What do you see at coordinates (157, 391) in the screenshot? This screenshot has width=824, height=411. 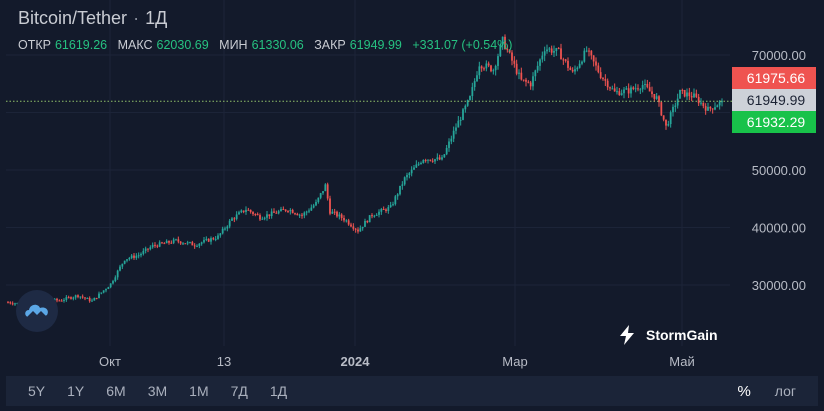 I see `tf-3m: 3M` at bounding box center [157, 391].